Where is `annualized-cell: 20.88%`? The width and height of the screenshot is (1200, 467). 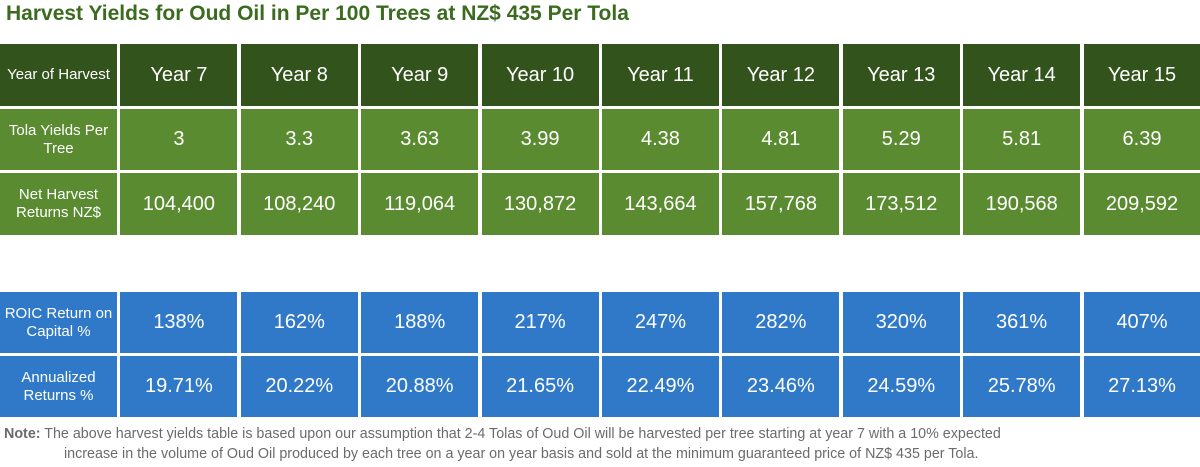 annualized-cell: 20.88% is located at coordinates (420, 386).